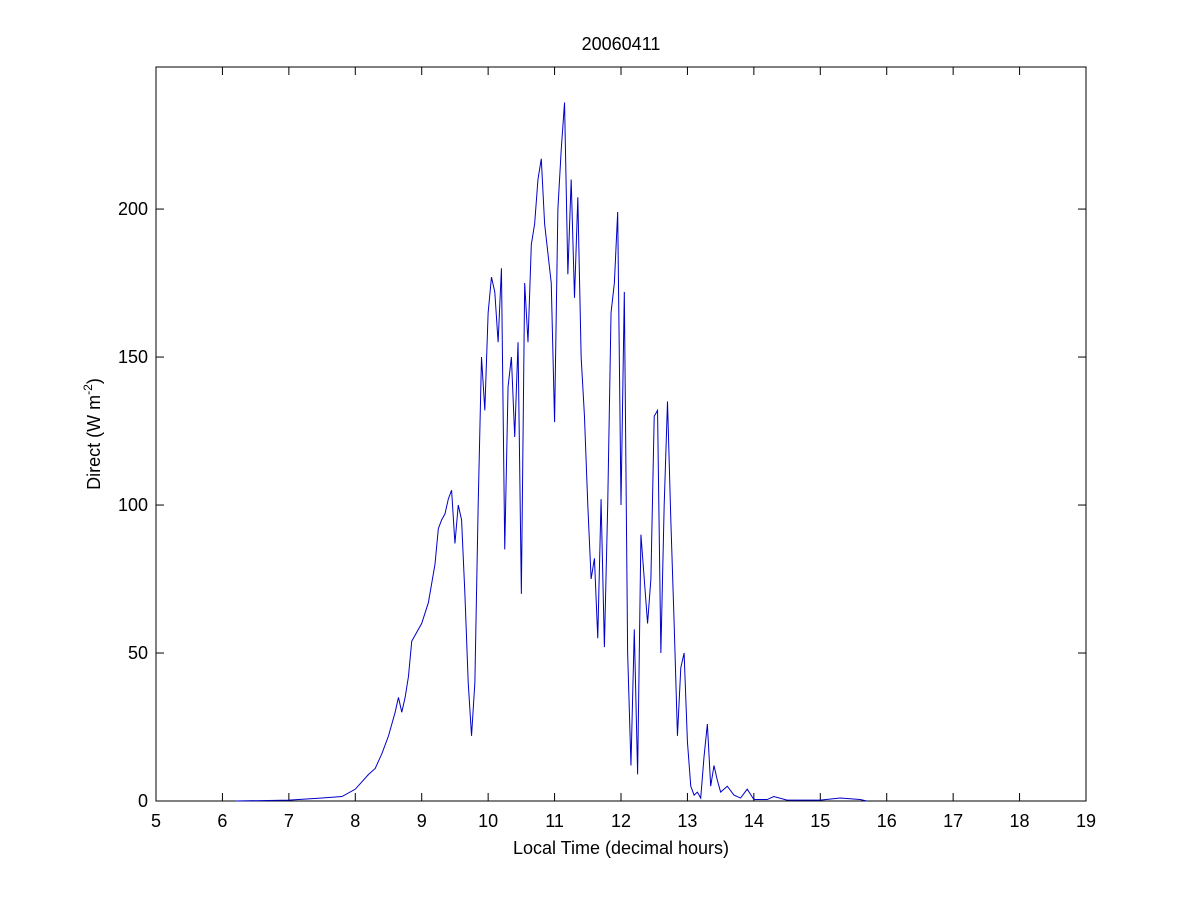  What do you see at coordinates (143, 801) in the screenshot?
I see `y-tick-label: 0` at bounding box center [143, 801].